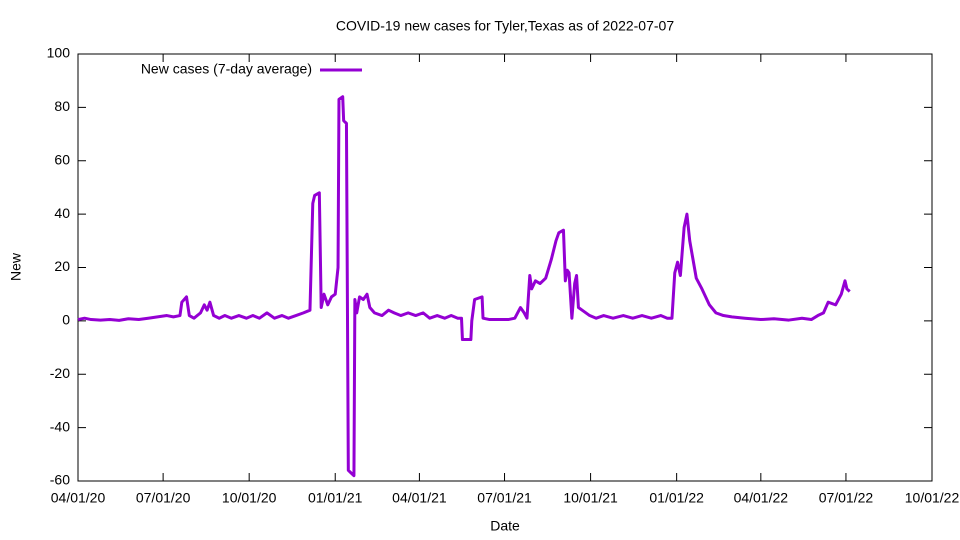 This screenshot has width=960, height=540. Describe the element at coordinates (419, 498) in the screenshot. I see `x-tick-label: 04/01/21` at that location.